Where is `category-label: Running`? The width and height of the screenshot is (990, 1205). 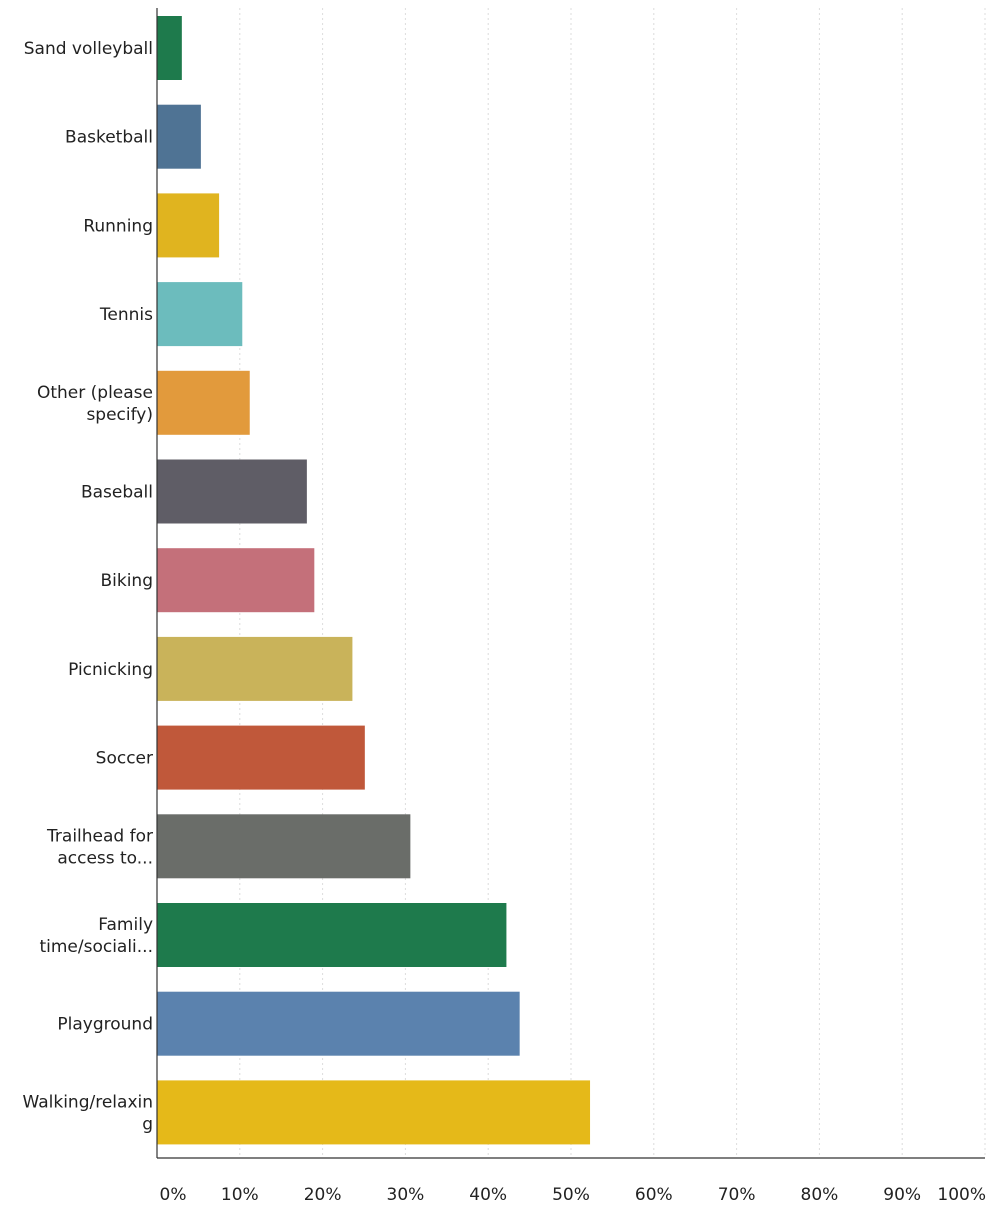
category-label: Running is located at coordinates (118, 226).